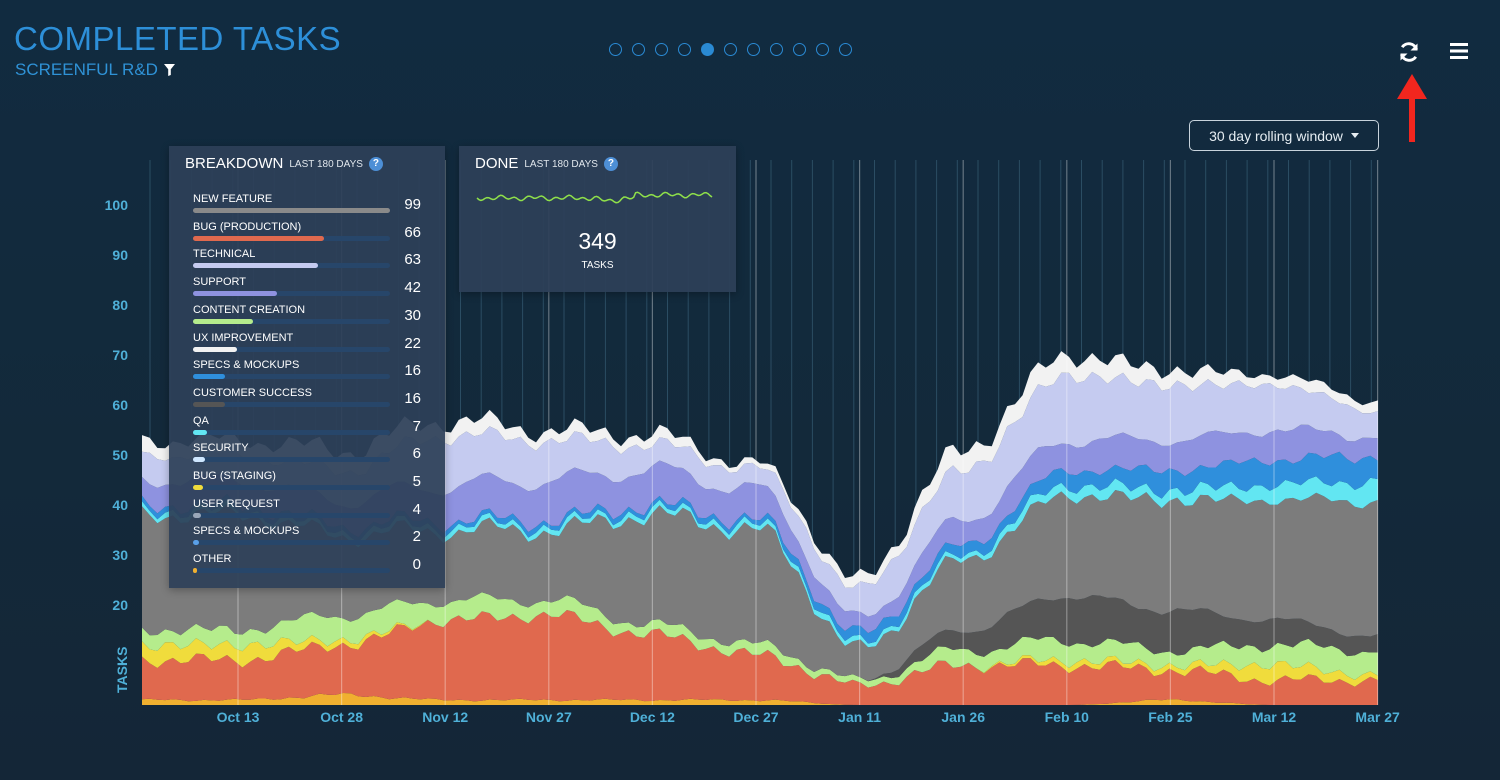  I want to click on breakdown-value: 5, so click(416, 481).